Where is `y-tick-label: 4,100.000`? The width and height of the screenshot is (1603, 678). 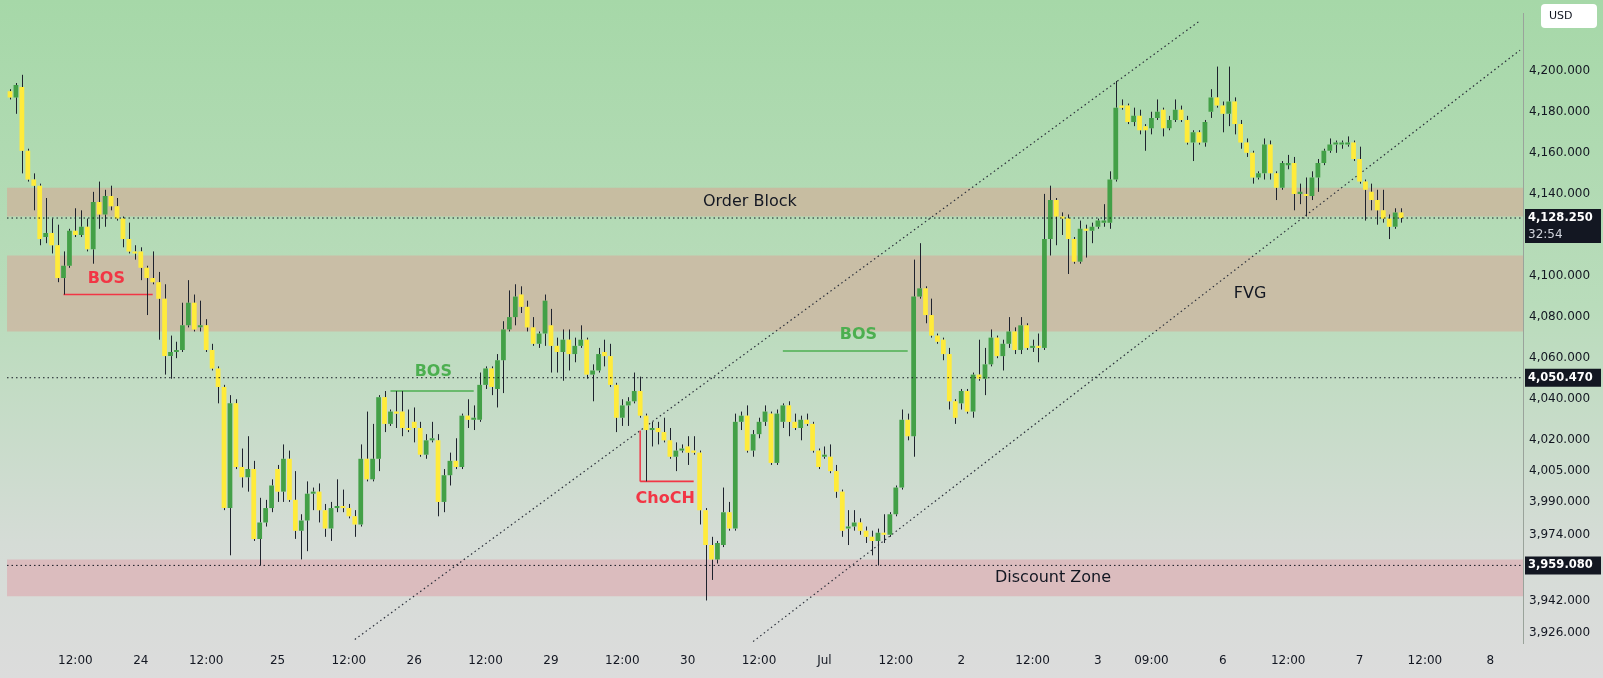
y-tick-label: 4,100.000 is located at coordinates (1560, 275).